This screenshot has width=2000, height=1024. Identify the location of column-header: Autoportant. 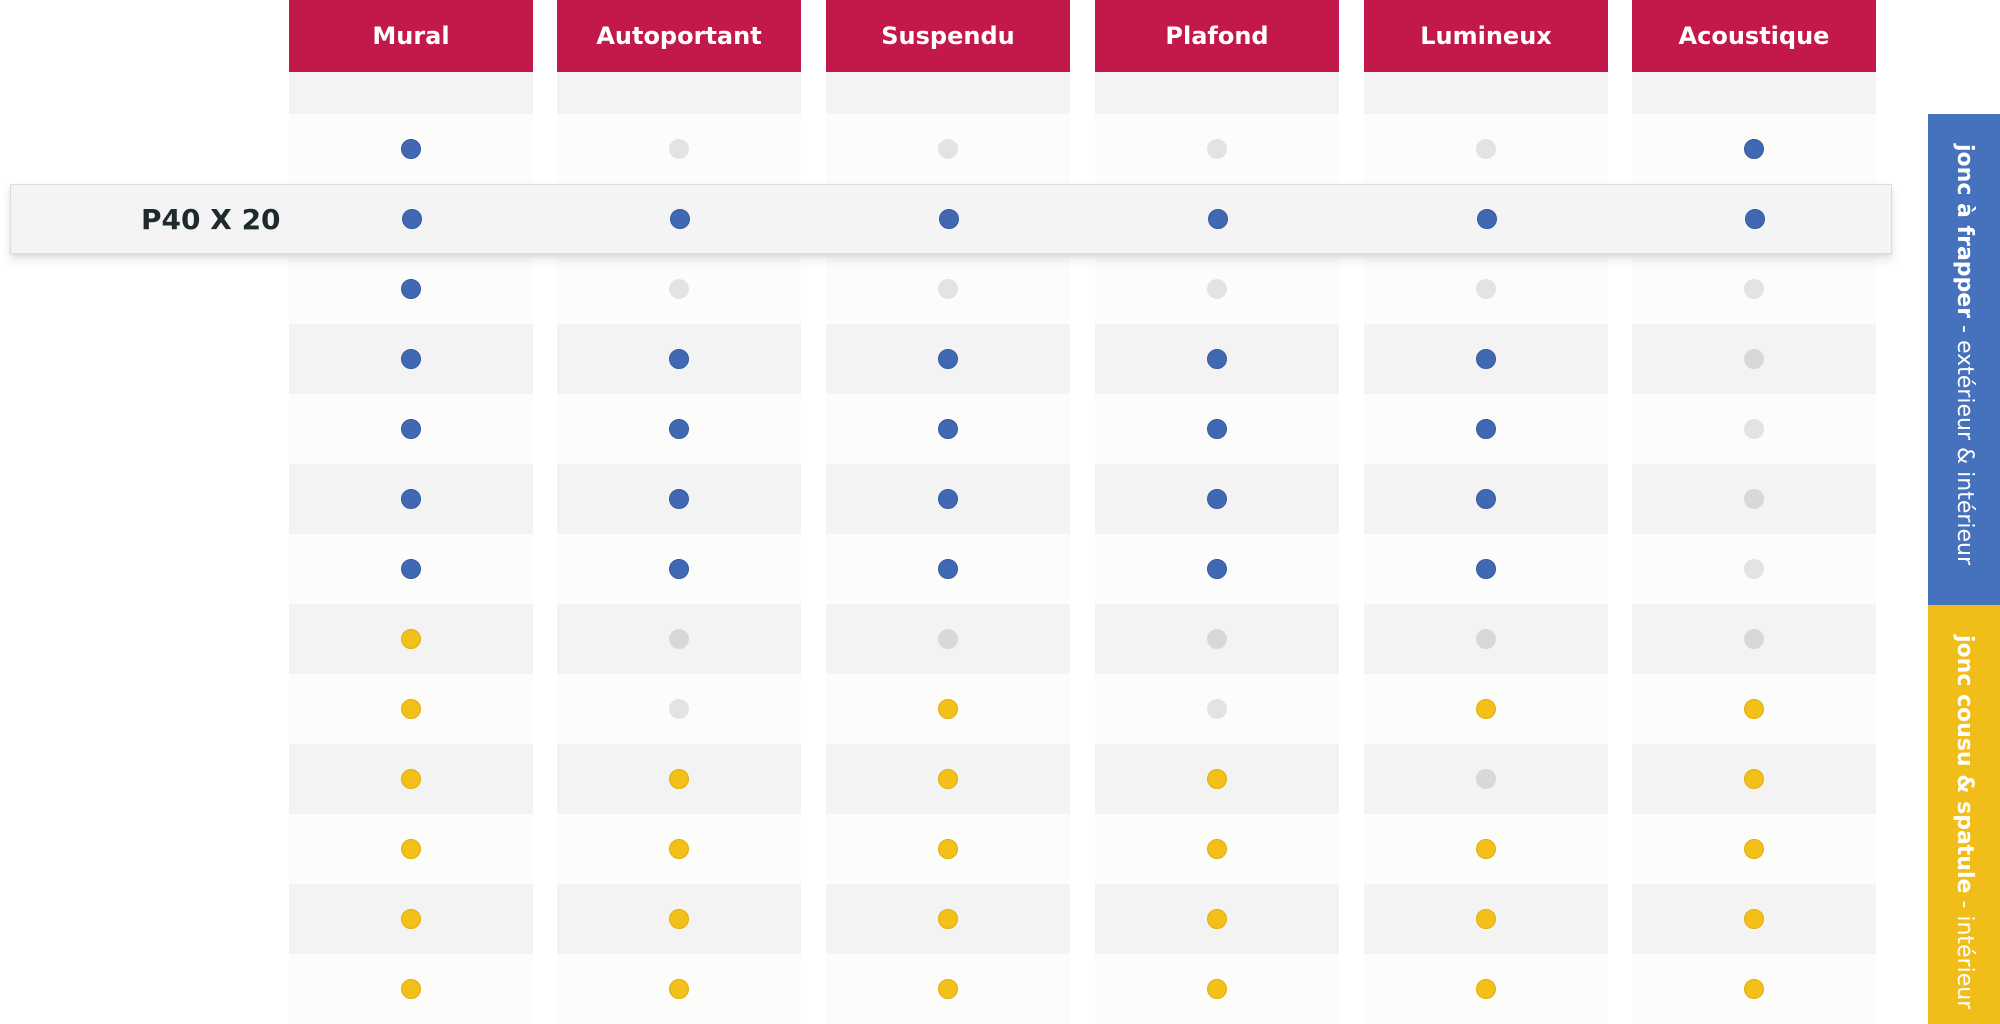
(679, 36).